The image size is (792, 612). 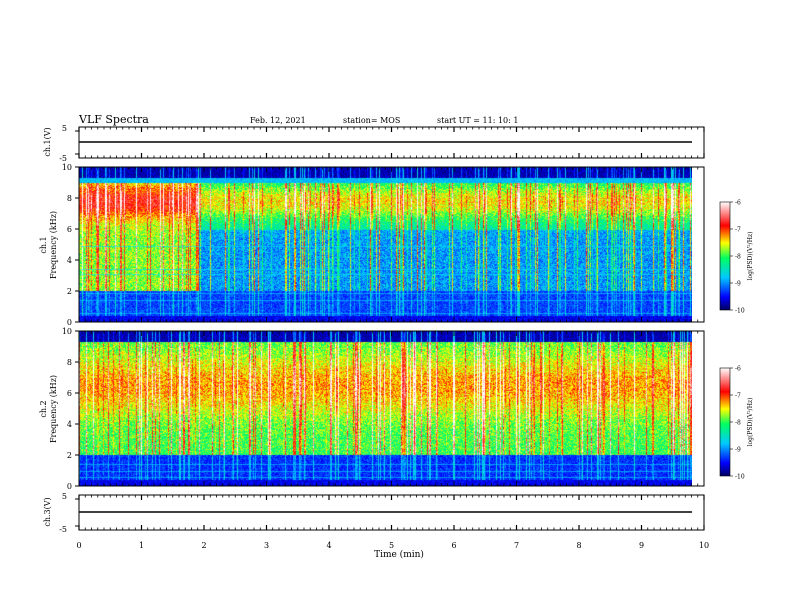 What do you see at coordinates (203, 545) in the screenshot?
I see `time-tick-label: 2` at bounding box center [203, 545].